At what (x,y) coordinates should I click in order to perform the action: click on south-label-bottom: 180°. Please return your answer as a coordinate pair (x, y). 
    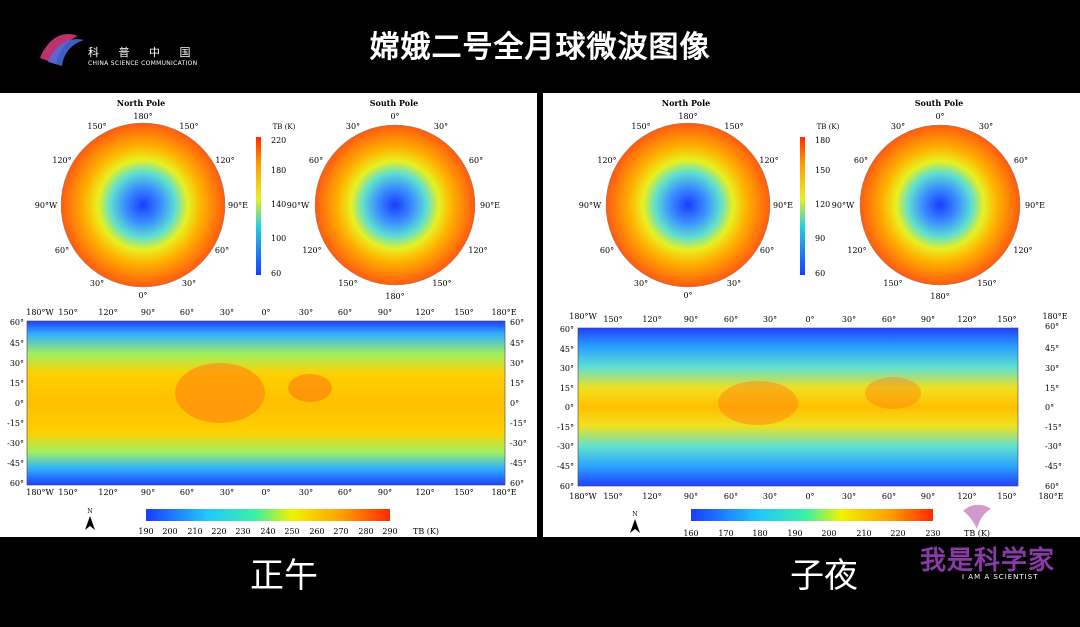
    Looking at the image, I should click on (939, 296).